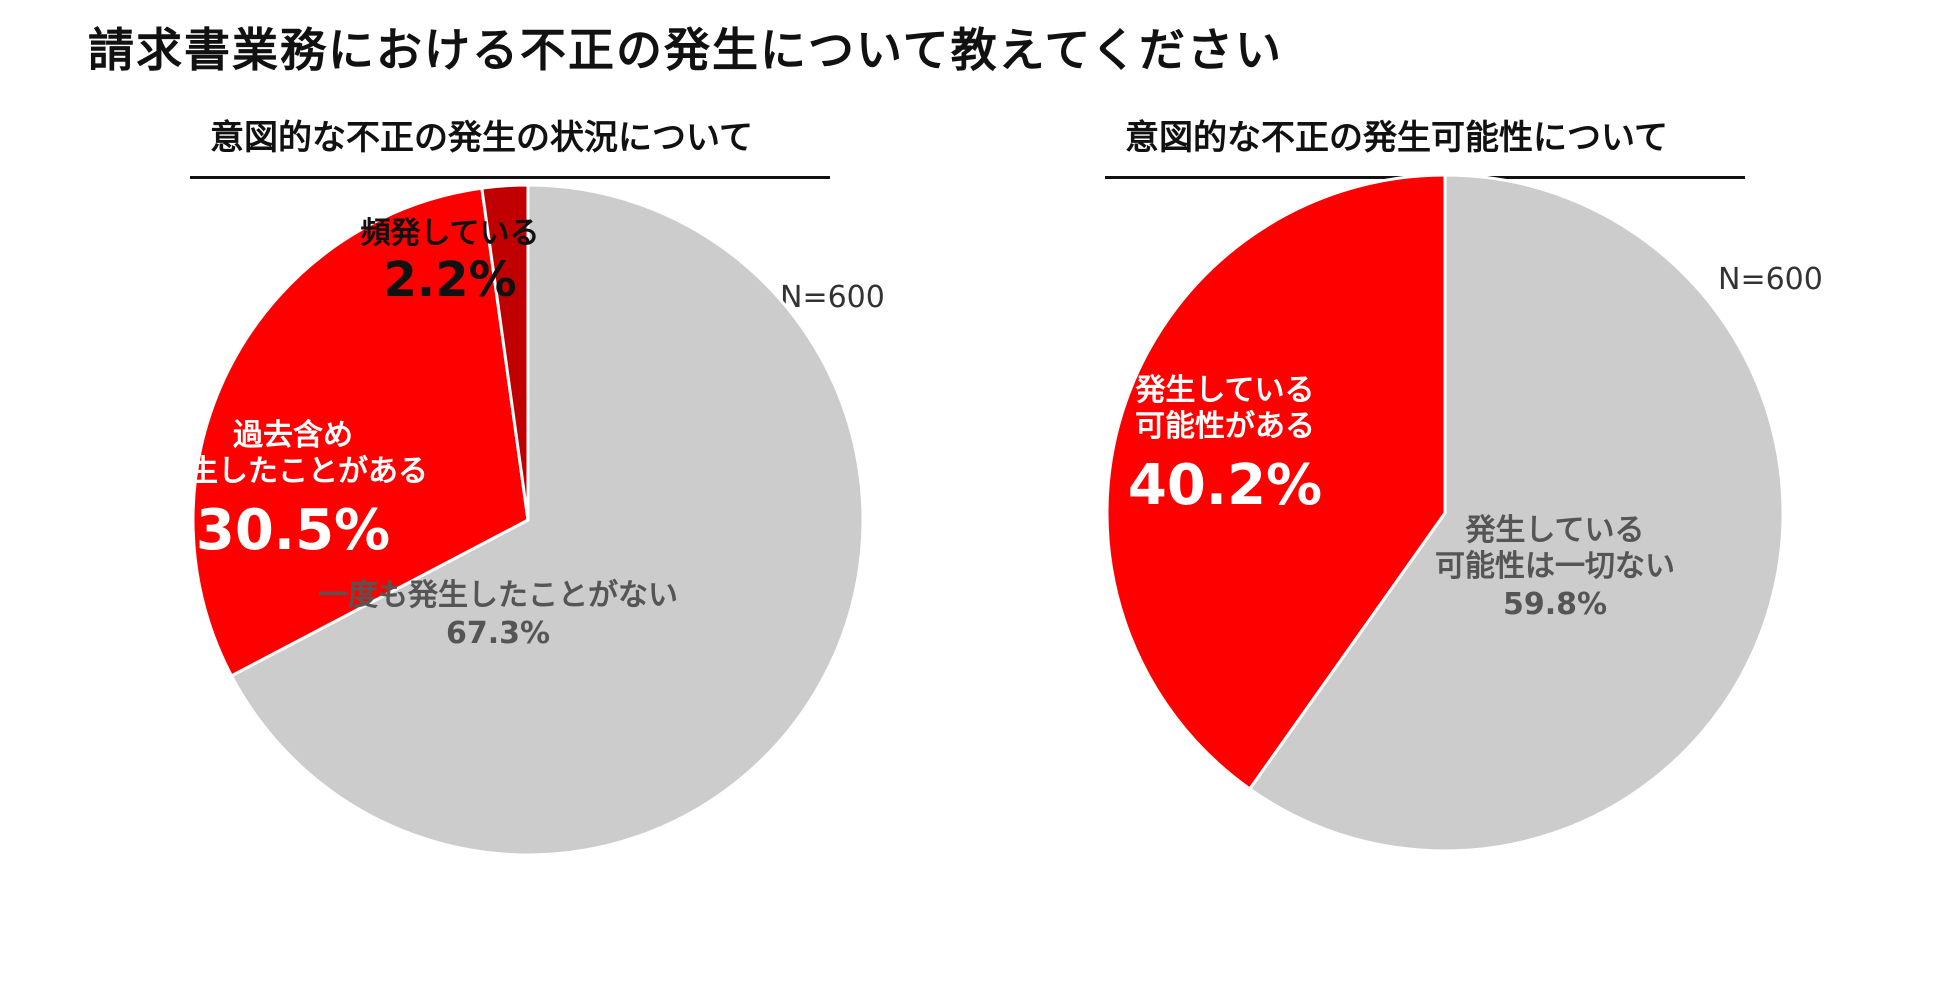 This screenshot has width=1950, height=997. Describe the element at coordinates (1396, 138) in the screenshot. I see `chart-title-right: 意図的な不正の発生可能性について` at that location.